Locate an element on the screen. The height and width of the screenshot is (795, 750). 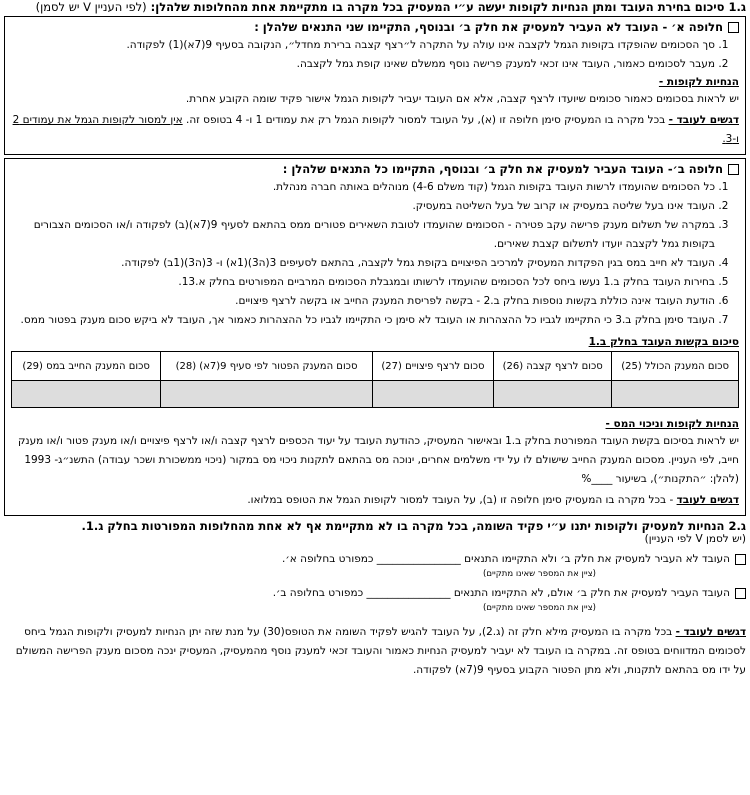
label: דגשים לעובד is located at coordinates (707, 500).